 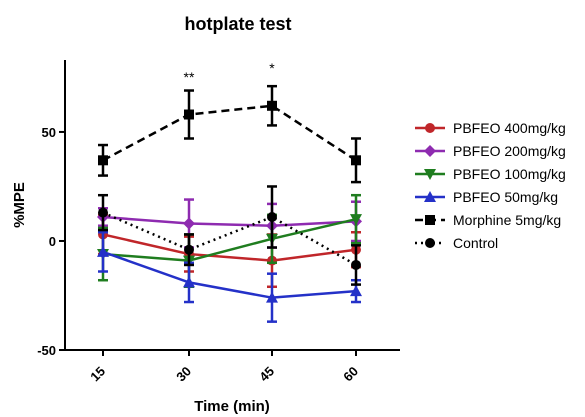 I want to click on x-tick-label: 30, so click(x=183, y=374).